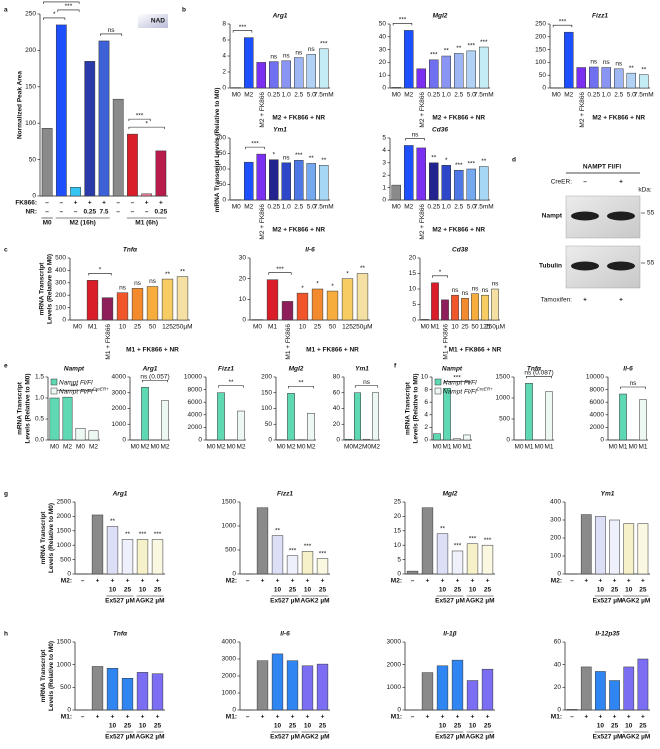 This screenshot has width=660, height=749. Describe the element at coordinates (54, 391) in the screenshot. I see `legend-swatch` at that location.